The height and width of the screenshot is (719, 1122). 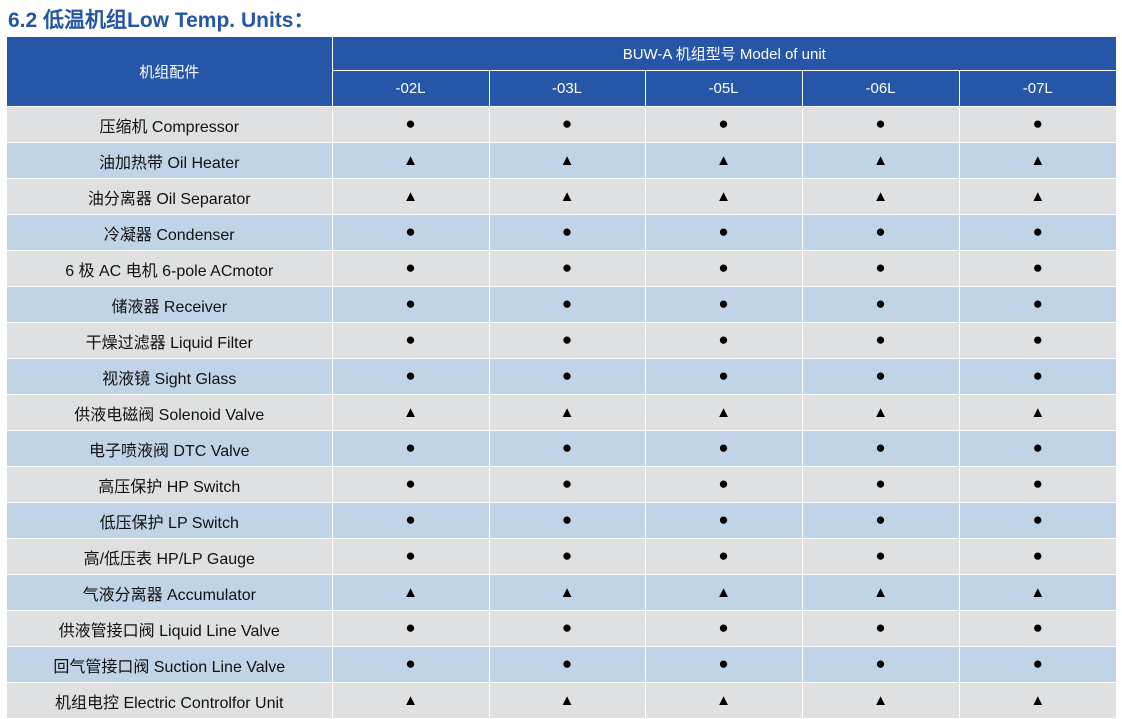 I want to click on table-row: 冷凝器 Condenser ● ● ● ● ●, so click(x=562, y=232).